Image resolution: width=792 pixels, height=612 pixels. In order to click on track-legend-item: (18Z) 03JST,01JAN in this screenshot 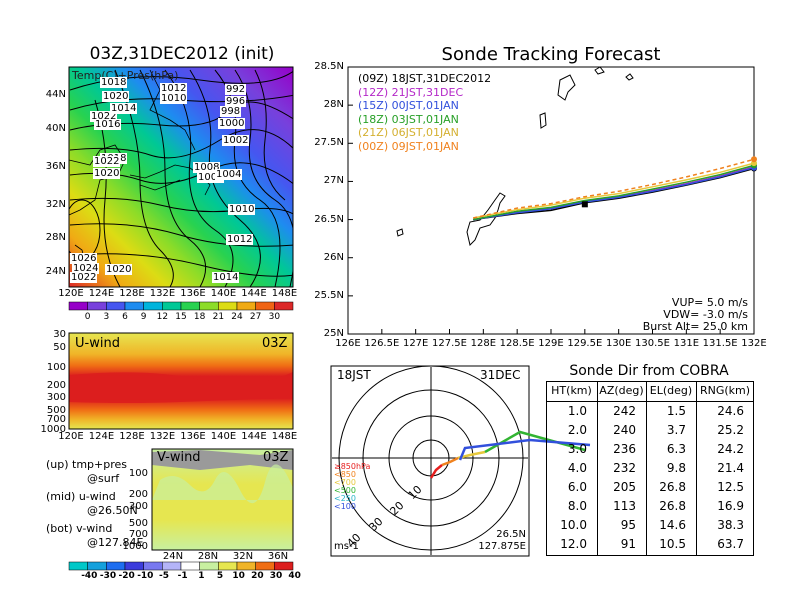, I will do `click(408, 119)`.